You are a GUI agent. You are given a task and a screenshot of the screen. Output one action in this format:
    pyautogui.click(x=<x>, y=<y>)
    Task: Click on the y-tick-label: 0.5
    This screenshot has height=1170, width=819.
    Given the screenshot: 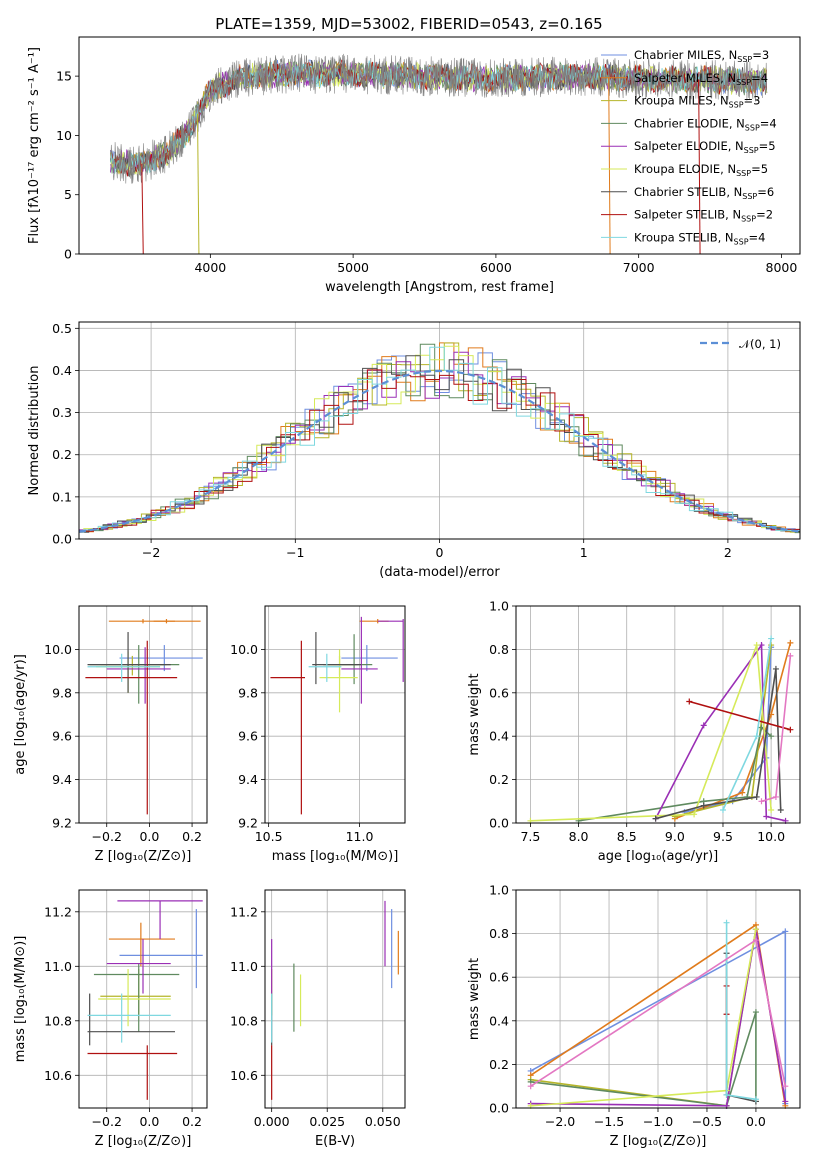 What is the action you would take?
    pyautogui.click(x=62, y=328)
    